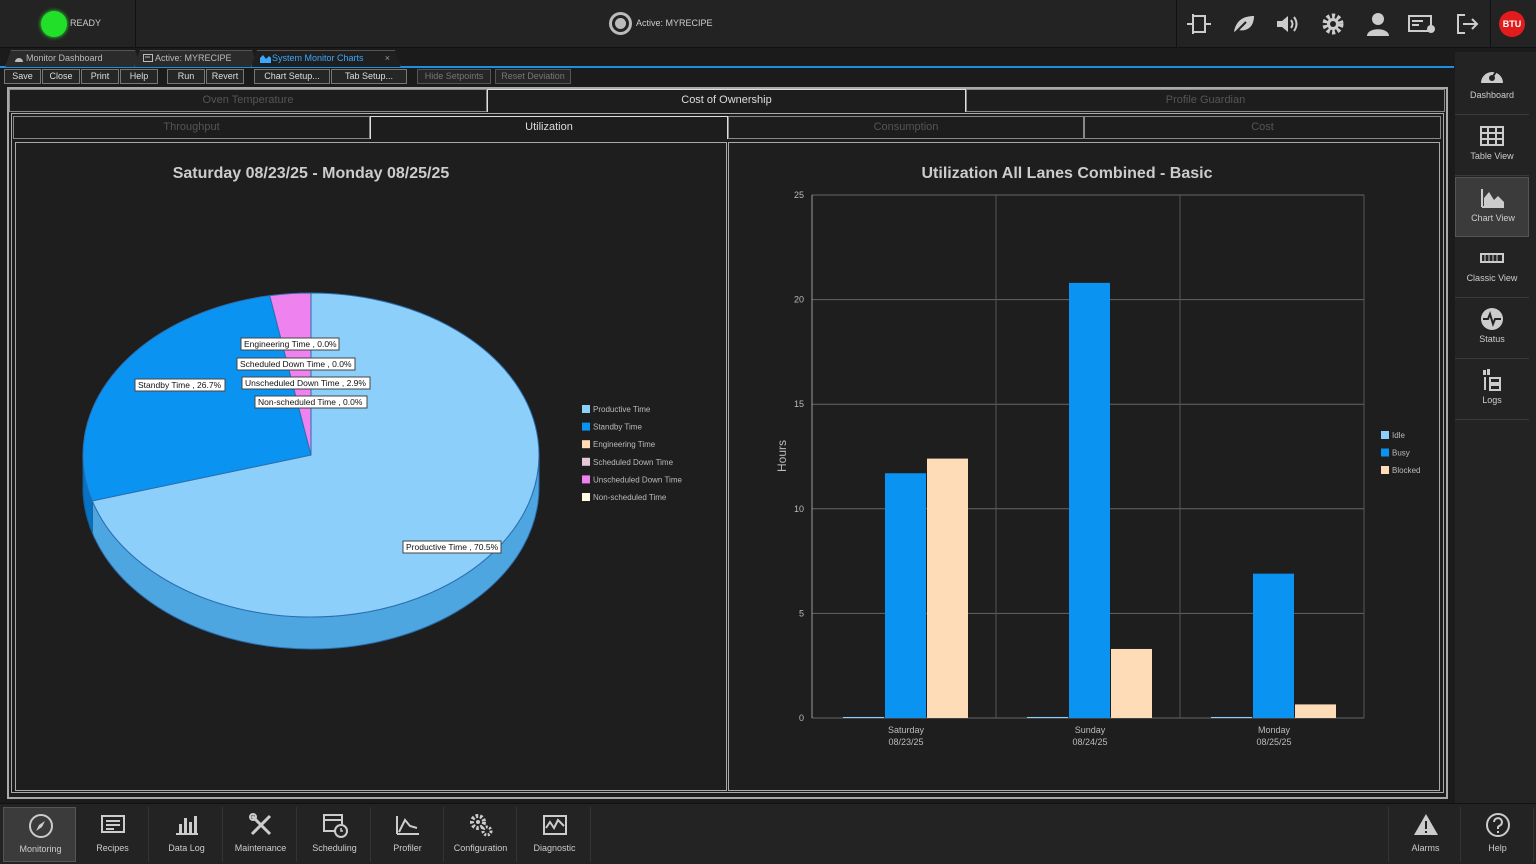 The image size is (1536, 864). I want to click on sidebar-item-classic-view: Classic View, so click(1492, 268).